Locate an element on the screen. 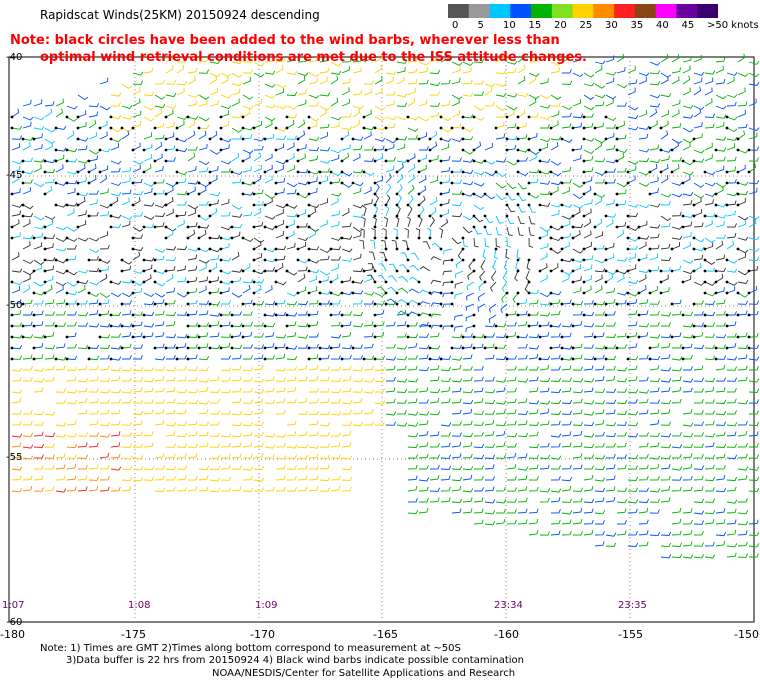  time-label-2: 1:08 is located at coordinates (139, 605).